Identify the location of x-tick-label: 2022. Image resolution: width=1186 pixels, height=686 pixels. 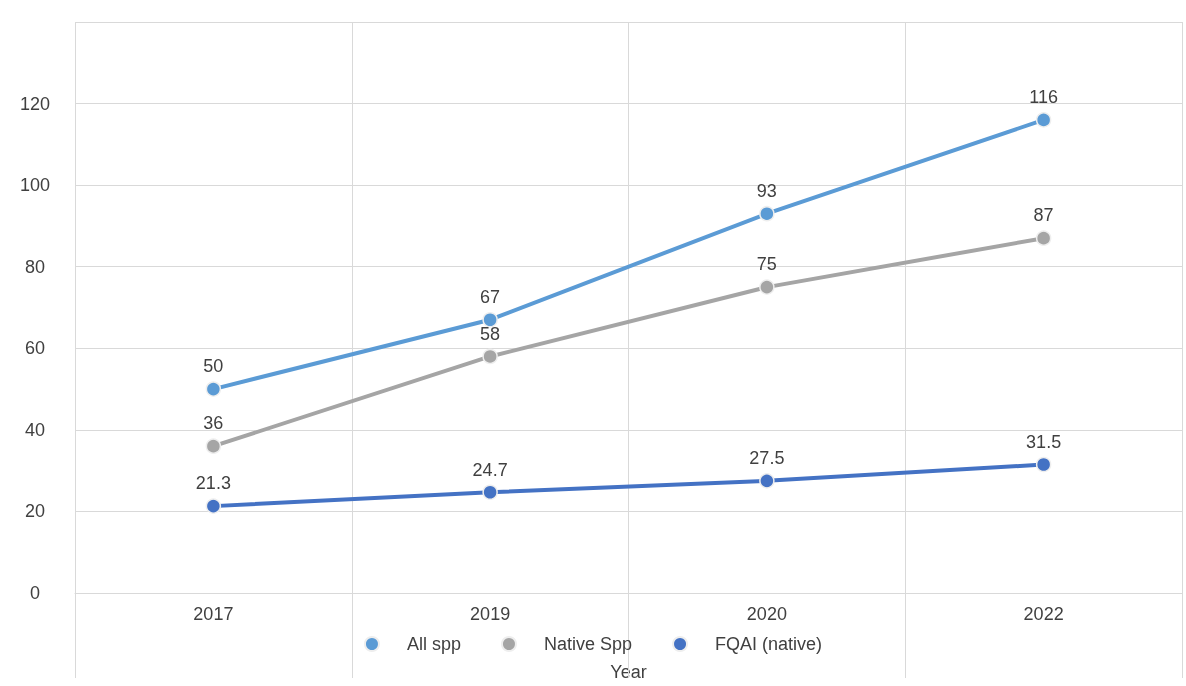
(1043, 614).